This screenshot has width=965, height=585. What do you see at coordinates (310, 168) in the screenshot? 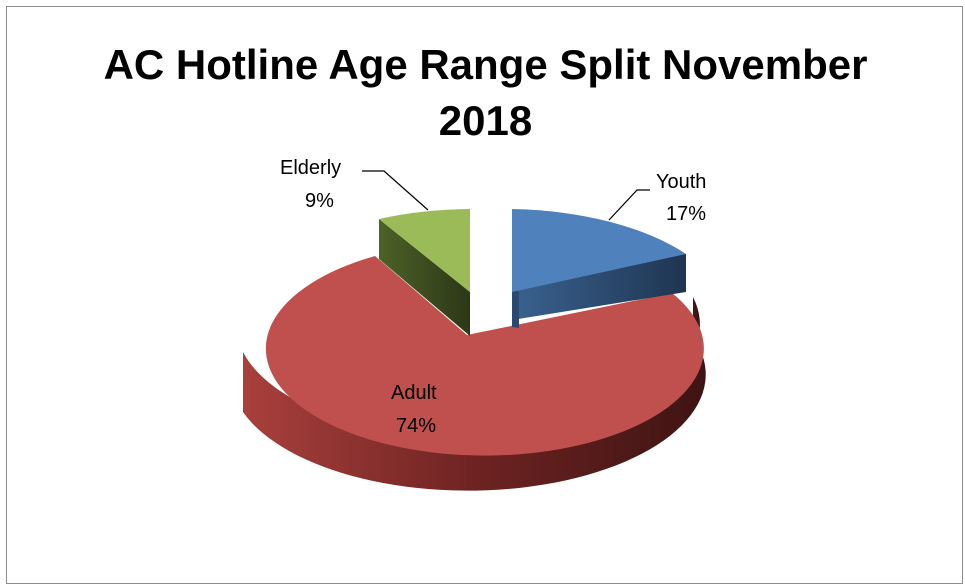
I see `data-label-elderly-name: Elderly` at bounding box center [310, 168].